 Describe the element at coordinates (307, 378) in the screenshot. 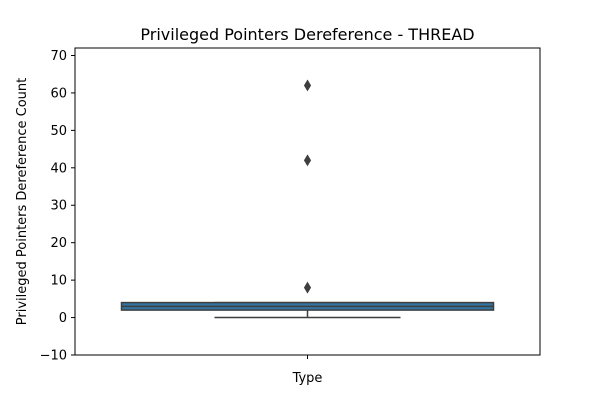

I see `x-axis-label: Type` at that location.